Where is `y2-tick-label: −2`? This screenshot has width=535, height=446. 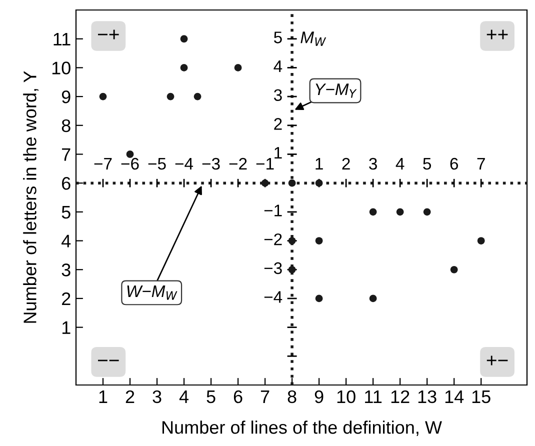
y2-tick-label: −2 is located at coordinates (273, 239).